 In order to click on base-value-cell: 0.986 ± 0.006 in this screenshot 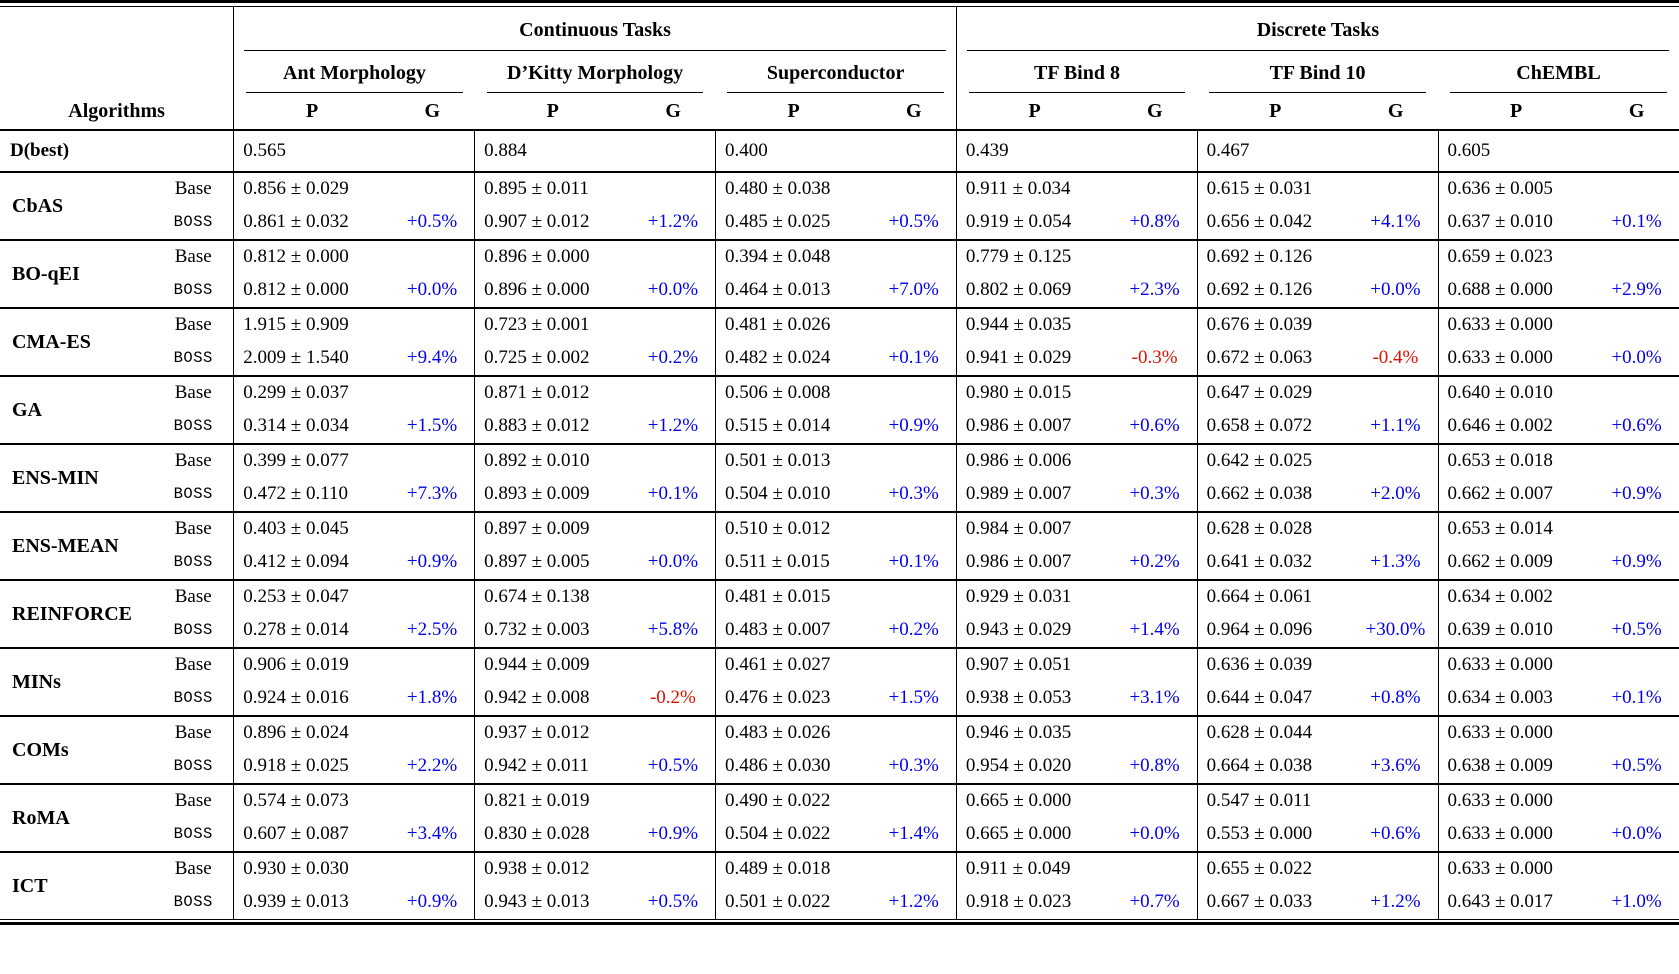, I will do `click(1034, 460)`.